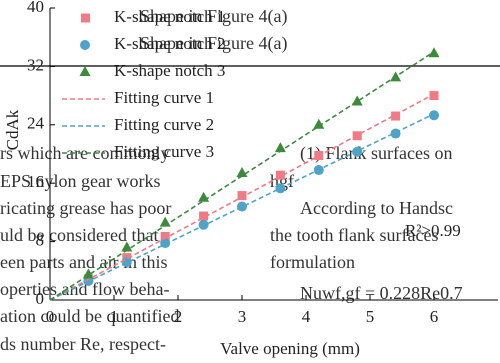 Image resolution: width=500 pixels, height=363 pixels. Describe the element at coordinates (164, 97) in the screenshot. I see `legend-label: Fitting curve 1` at that location.